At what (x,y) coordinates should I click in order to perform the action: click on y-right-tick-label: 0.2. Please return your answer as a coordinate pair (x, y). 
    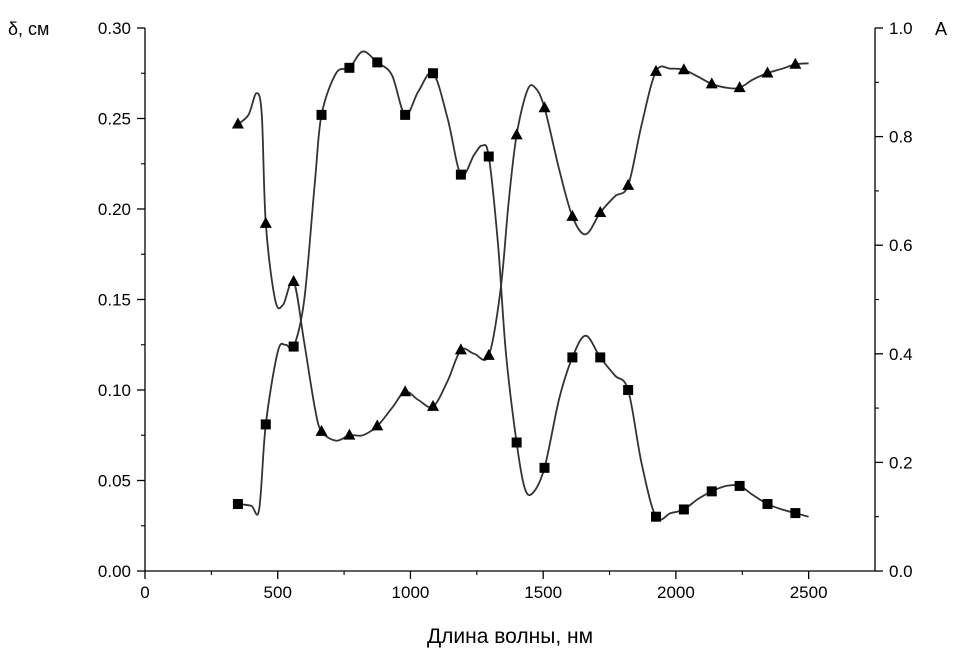
    Looking at the image, I should click on (901, 462).